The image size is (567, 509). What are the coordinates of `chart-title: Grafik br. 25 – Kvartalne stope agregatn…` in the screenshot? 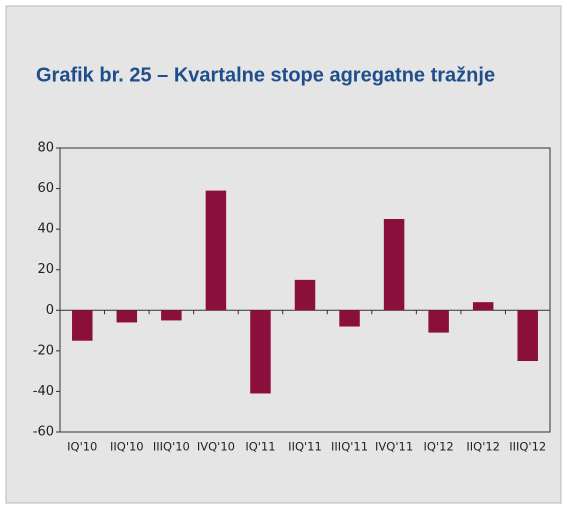 It's located at (265, 75).